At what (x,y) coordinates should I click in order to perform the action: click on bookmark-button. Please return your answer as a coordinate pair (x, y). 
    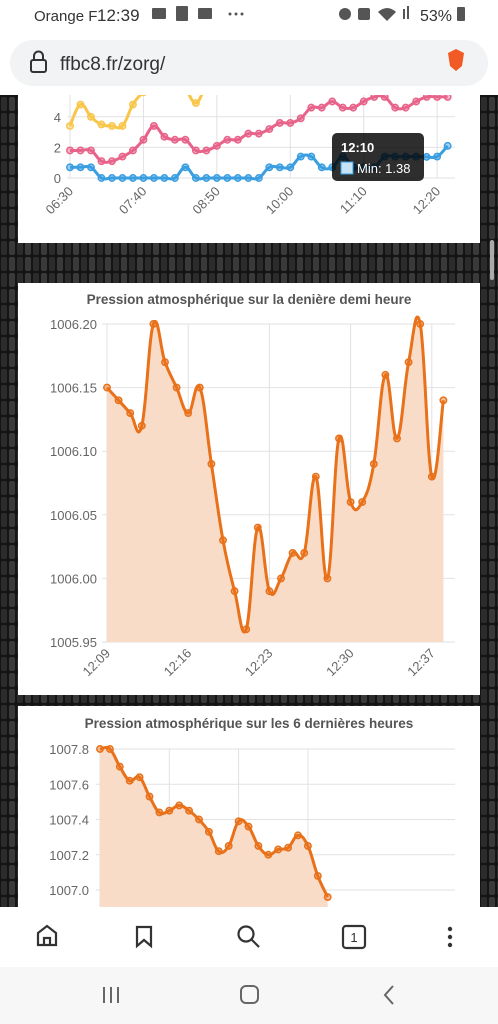
    Looking at the image, I should click on (144, 937).